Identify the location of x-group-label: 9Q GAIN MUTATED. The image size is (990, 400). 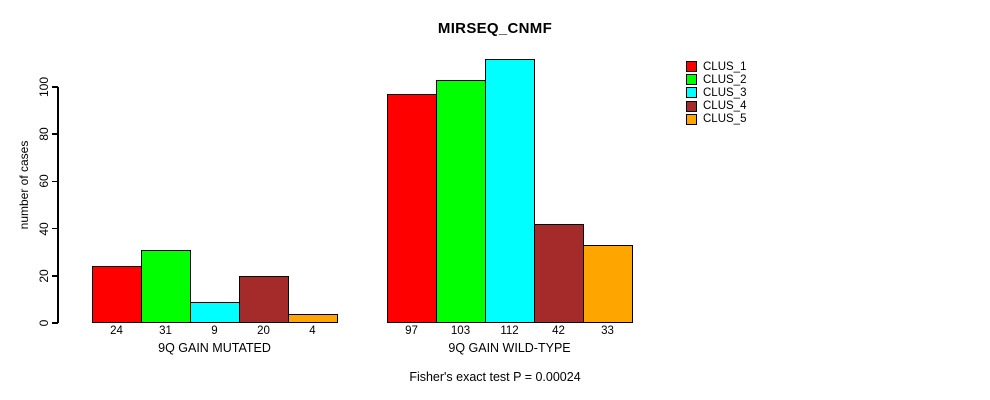
(214, 348).